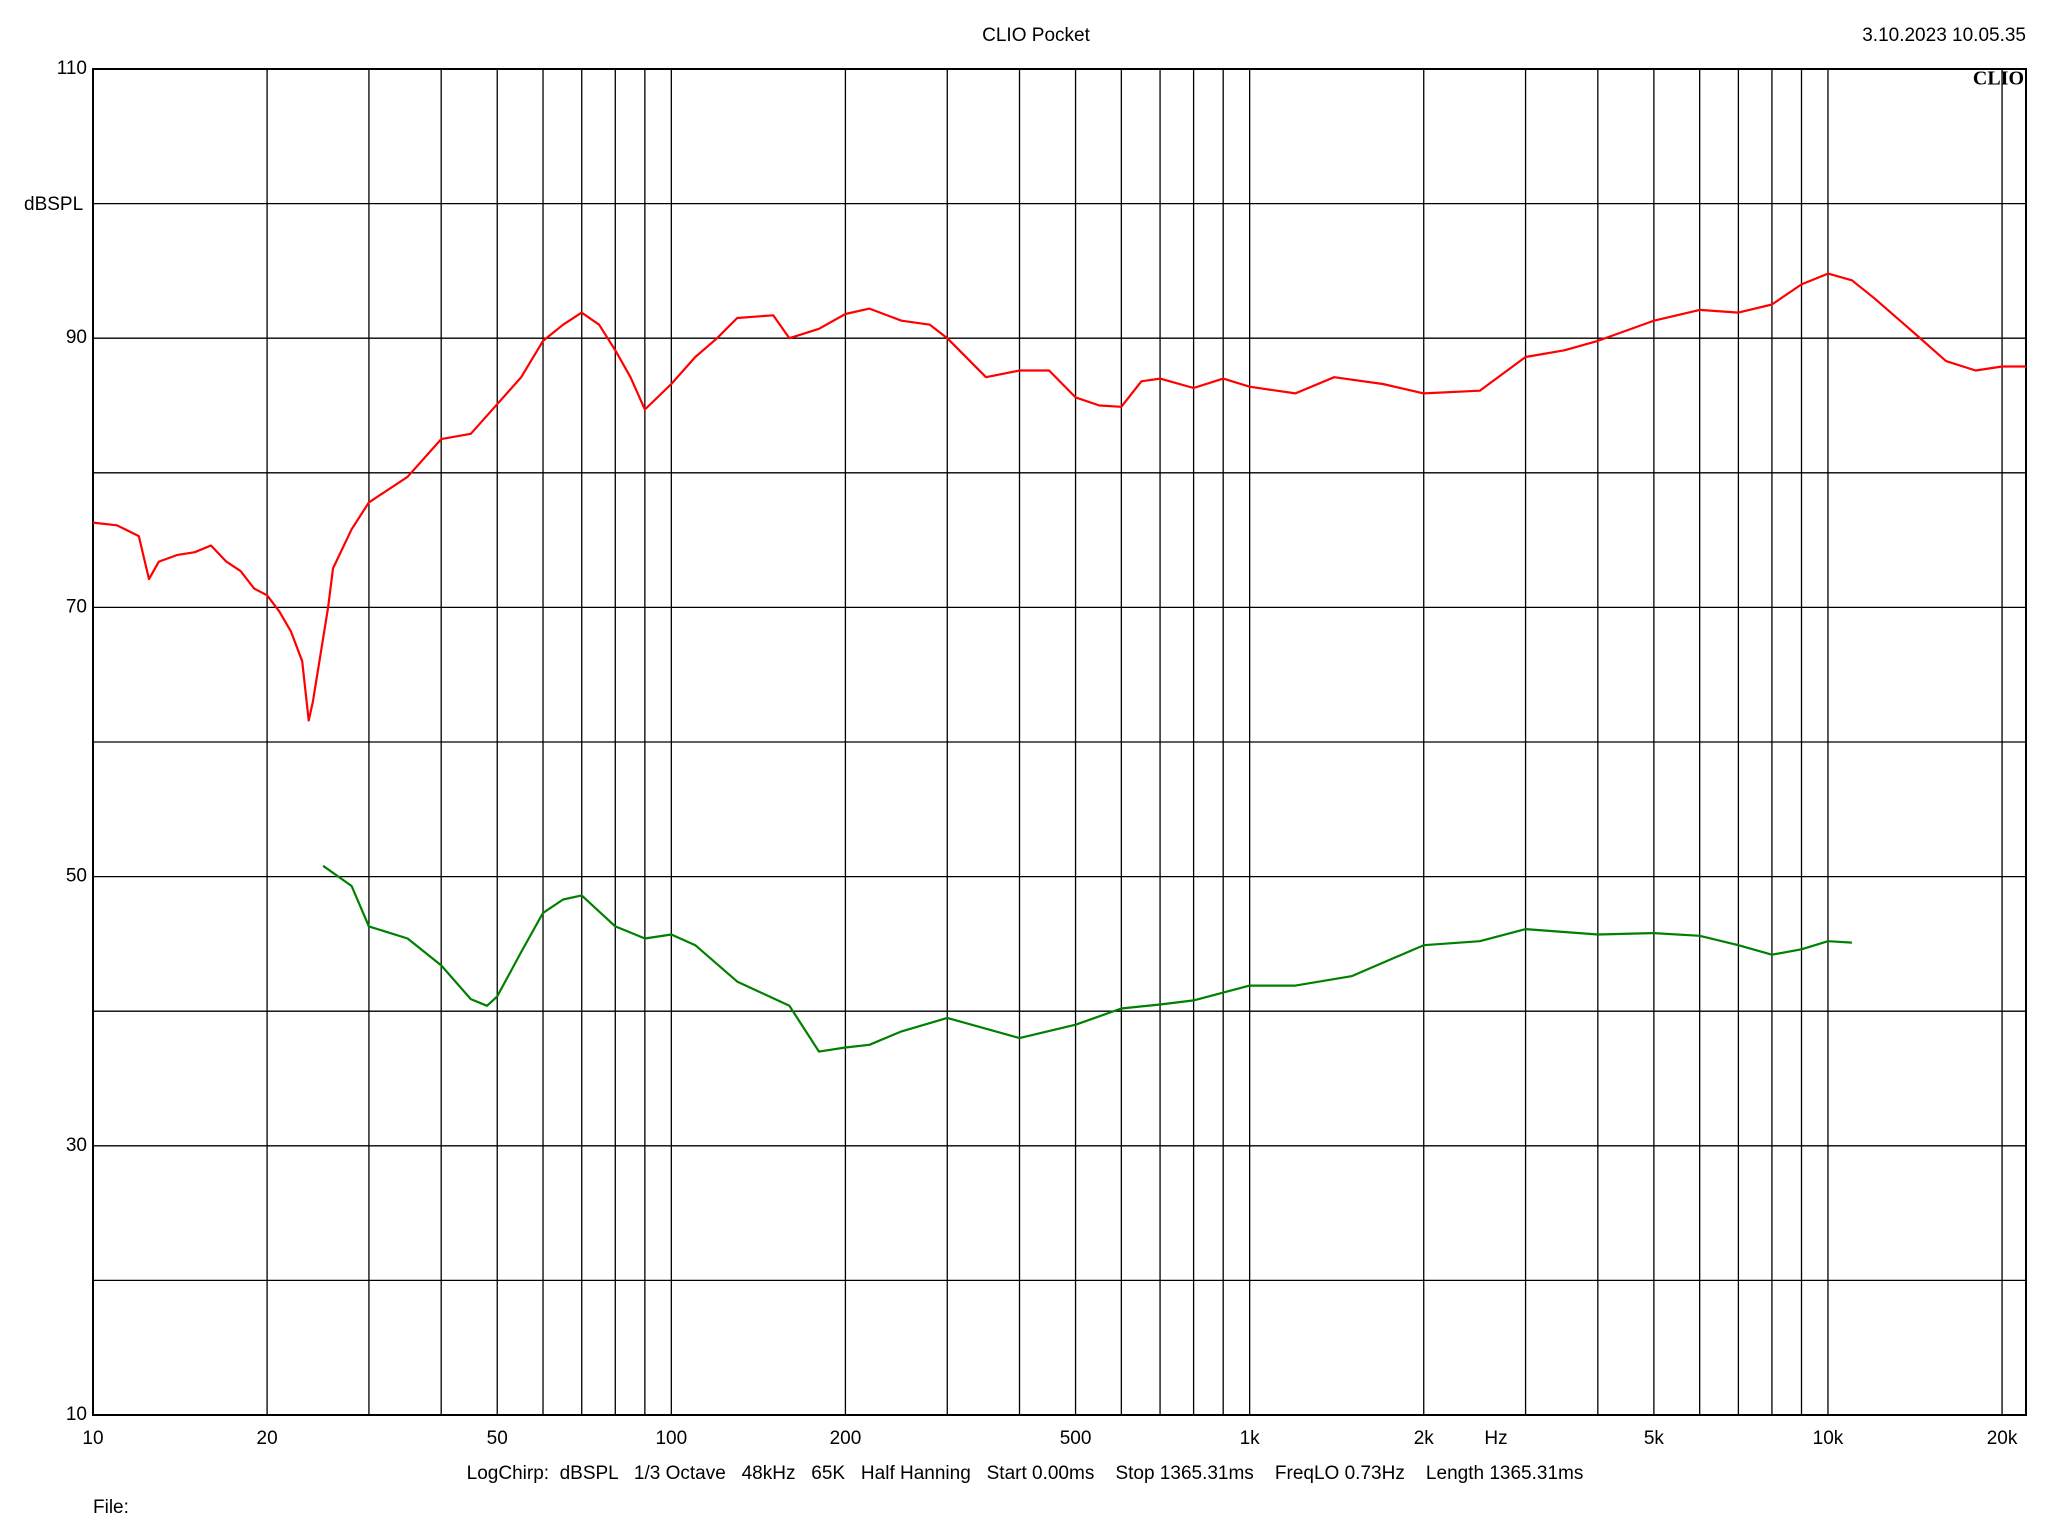 This screenshot has width=2048, height=1536. Describe the element at coordinates (1087, 958) in the screenshot. I see `series-line` at that location.